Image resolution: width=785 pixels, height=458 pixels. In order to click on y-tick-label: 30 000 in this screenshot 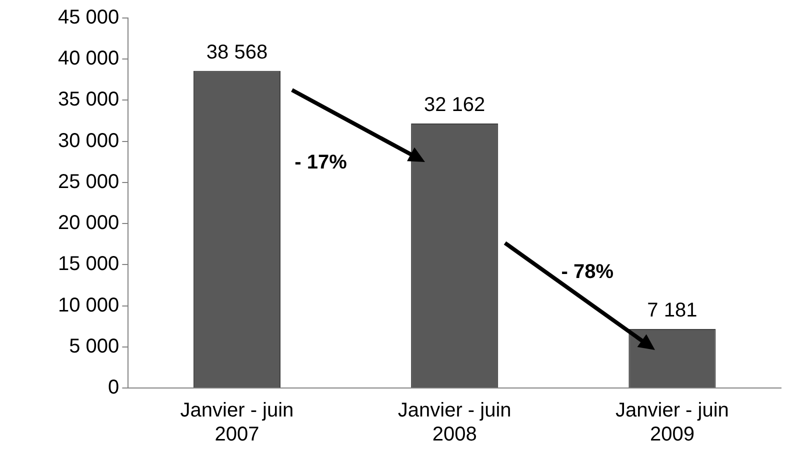, I will do `click(89, 141)`.